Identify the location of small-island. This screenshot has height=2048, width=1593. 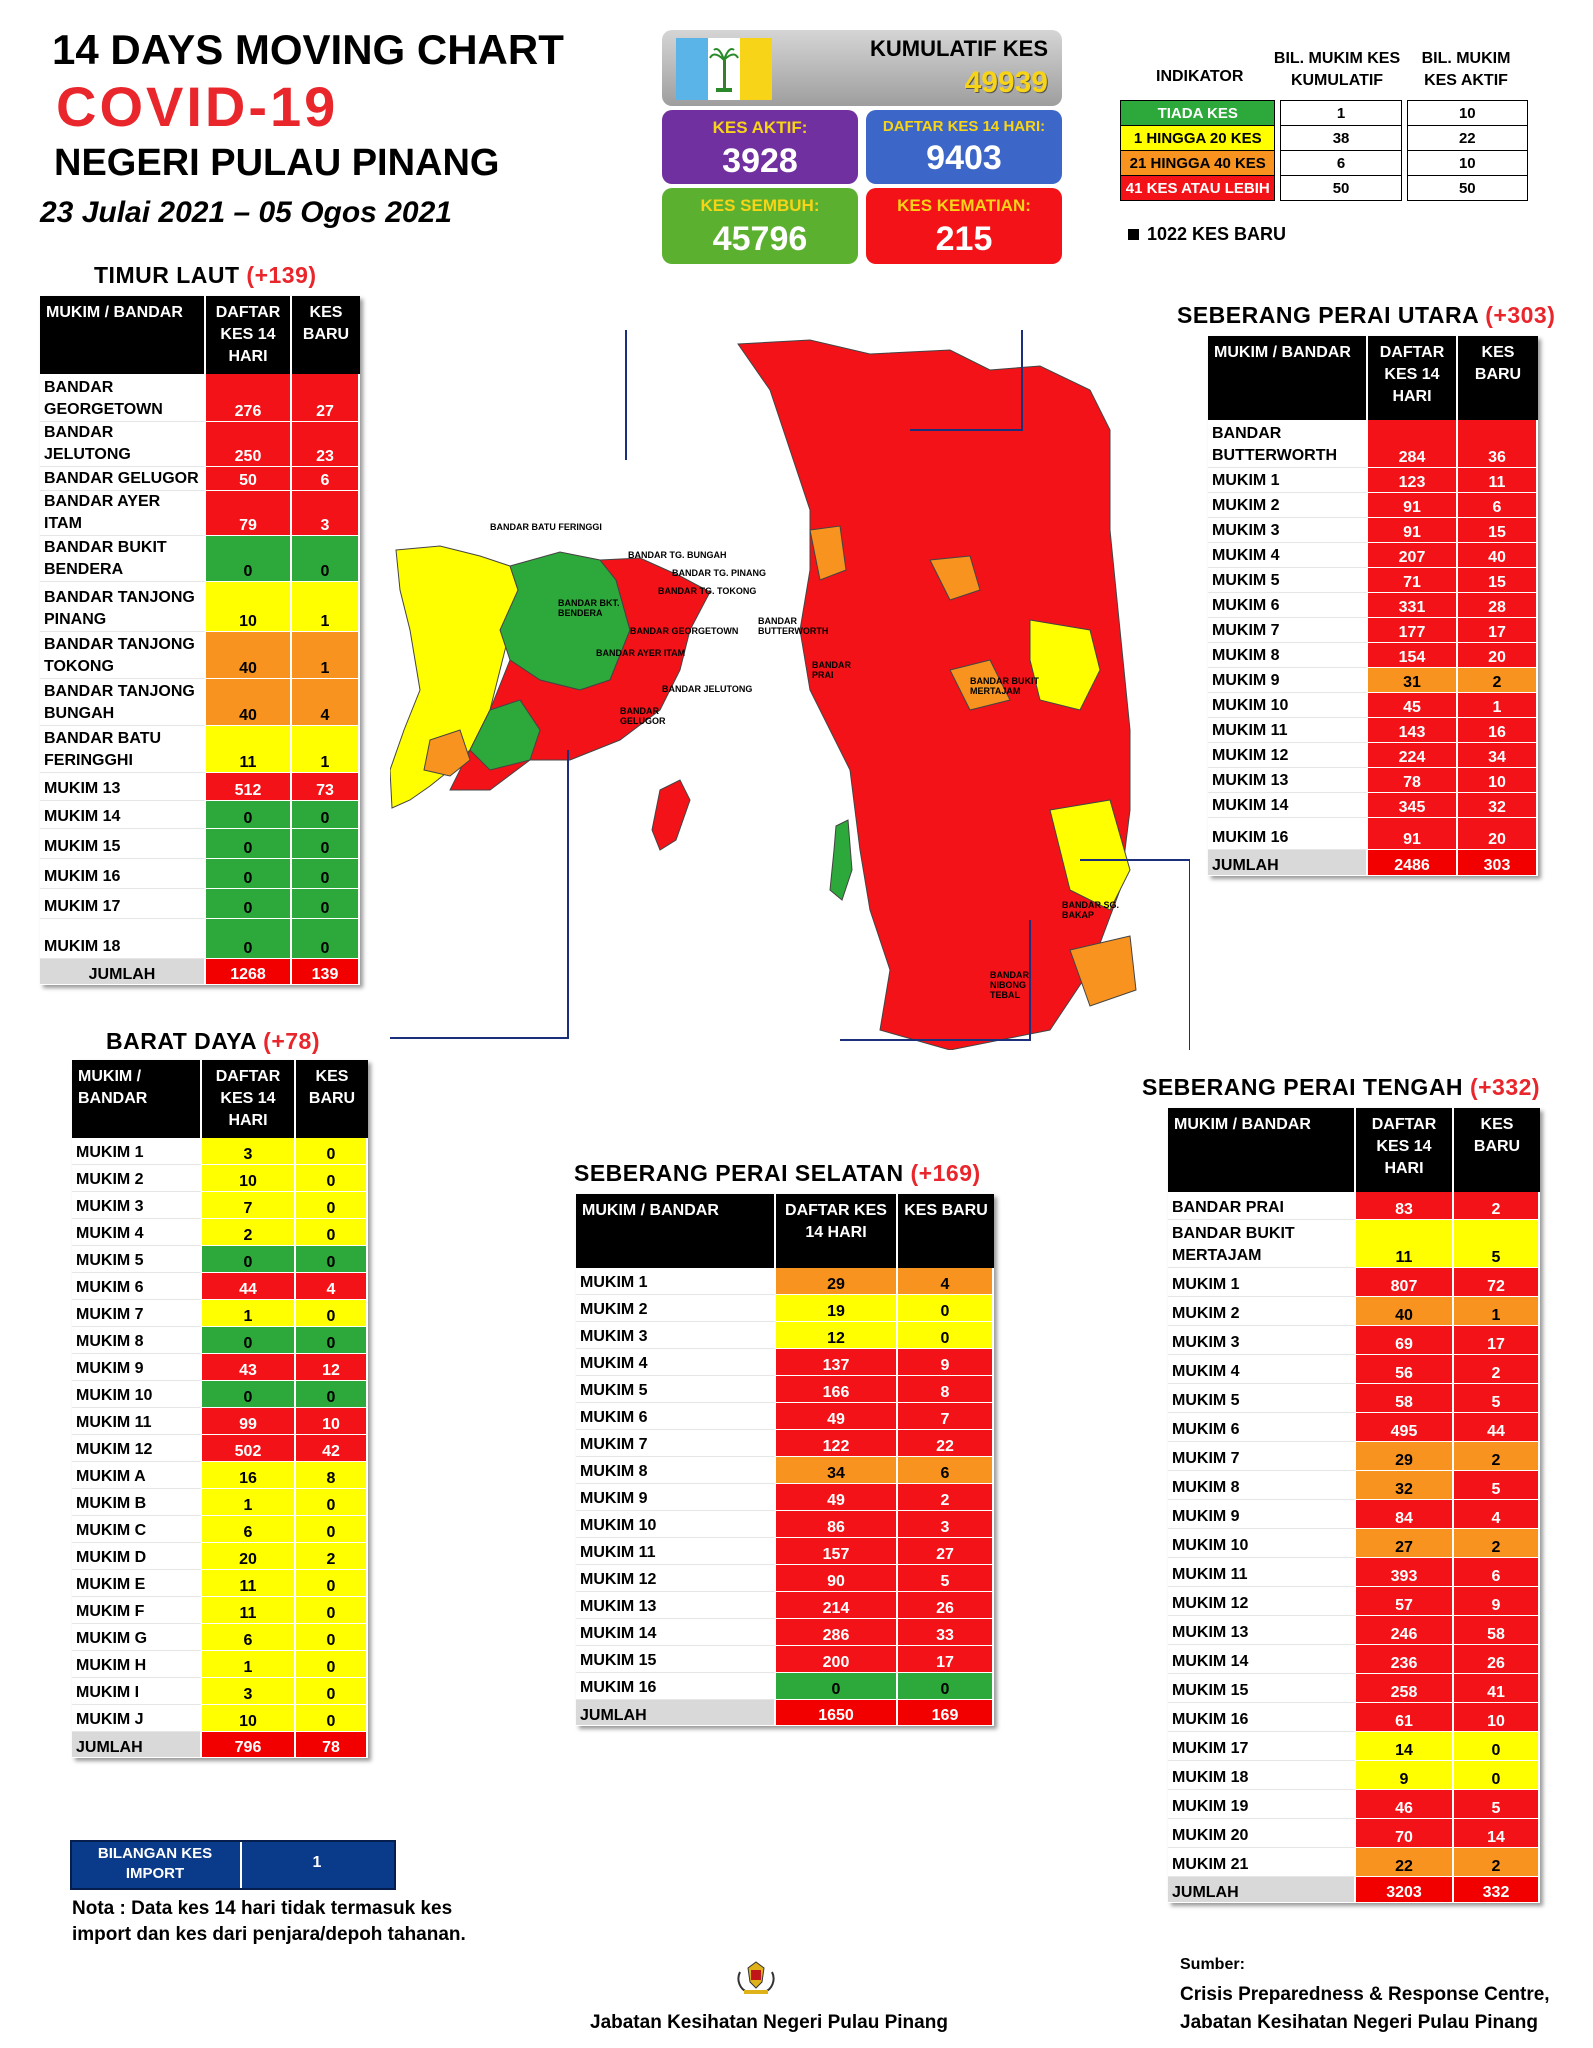
(671, 815).